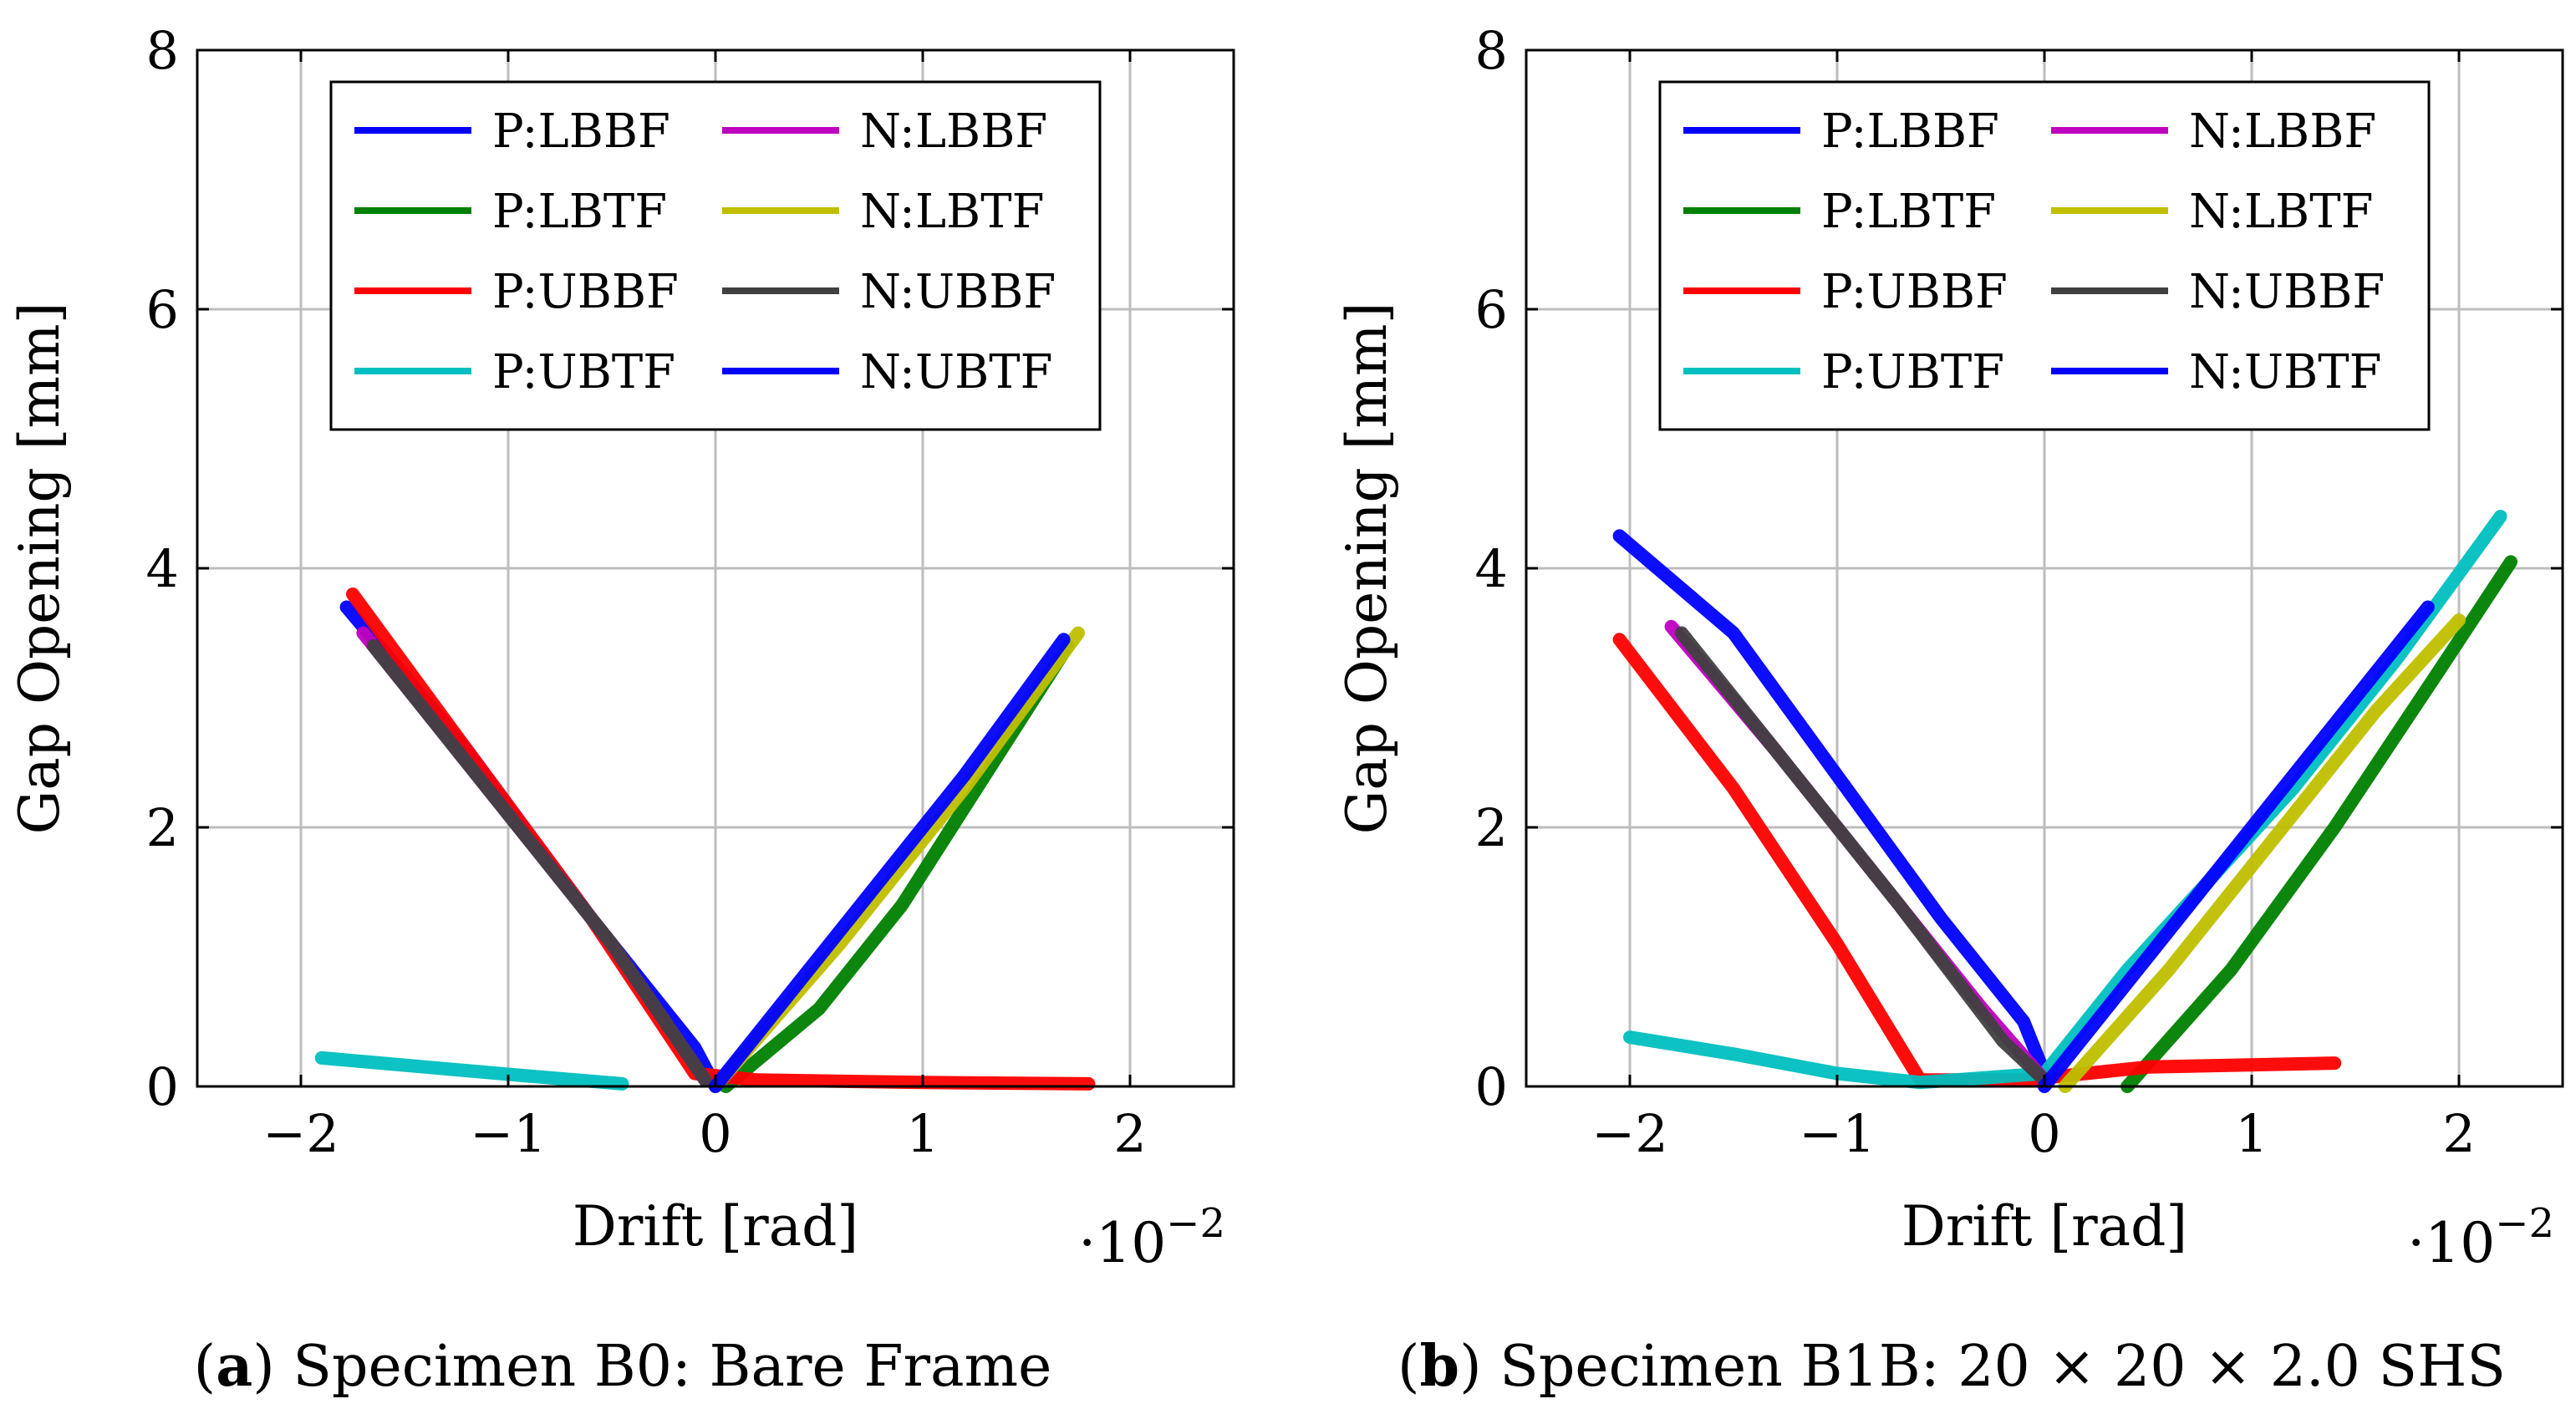 Image resolution: width=2576 pixels, height=1409 pixels. What do you see at coordinates (1951, 1366) in the screenshot?
I see `panel-caption: (b) Specimen B1B: 20 × 20 × 2.0 SHS` at bounding box center [1951, 1366].